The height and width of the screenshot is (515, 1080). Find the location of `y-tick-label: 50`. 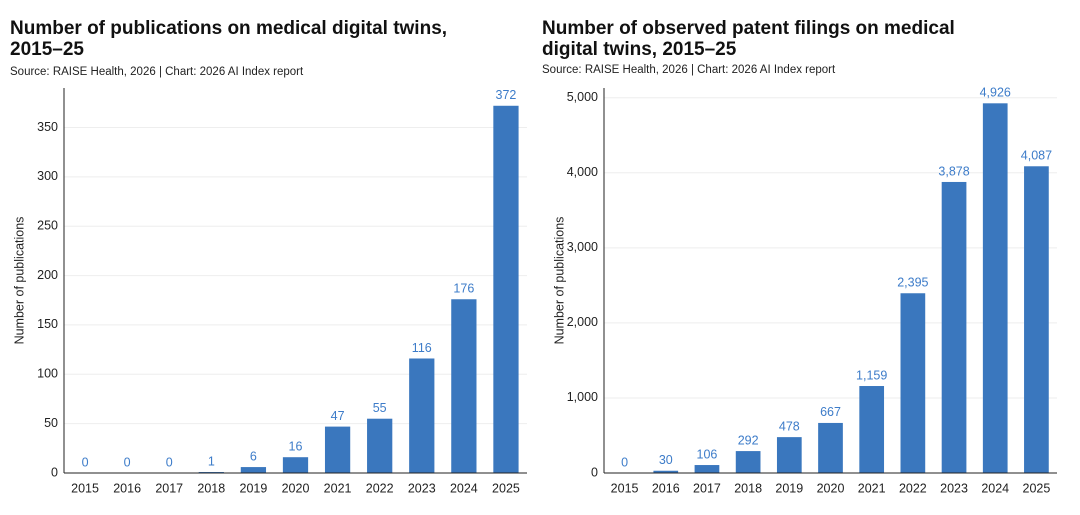

y-tick-label: 50 is located at coordinates (51, 423).